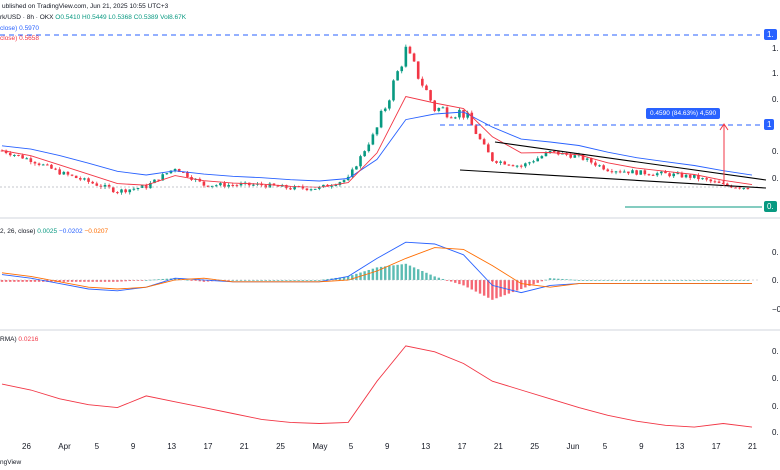 The height and width of the screenshot is (470, 780). What do you see at coordinates (683, 113) in the screenshot?
I see `measure-label: 0.4590 (84.63%) 4,590` at bounding box center [683, 113].